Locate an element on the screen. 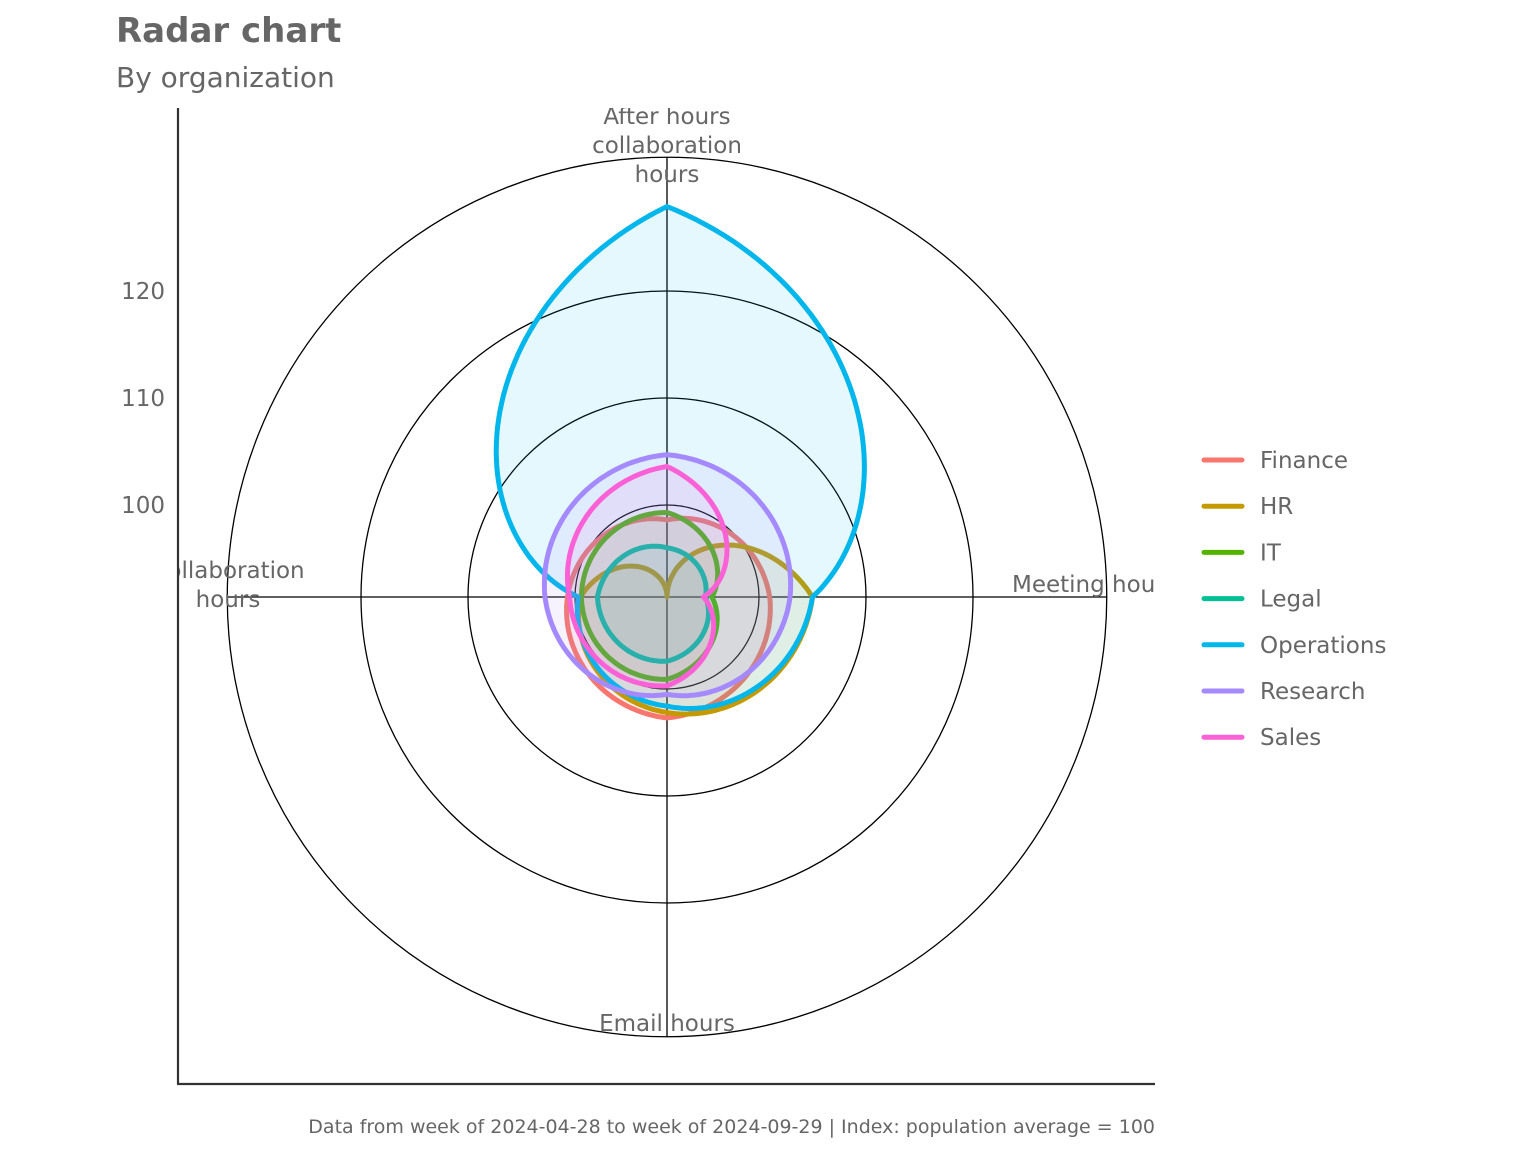 This screenshot has height=1156, width=1536. series-sales is located at coordinates (647, 576).